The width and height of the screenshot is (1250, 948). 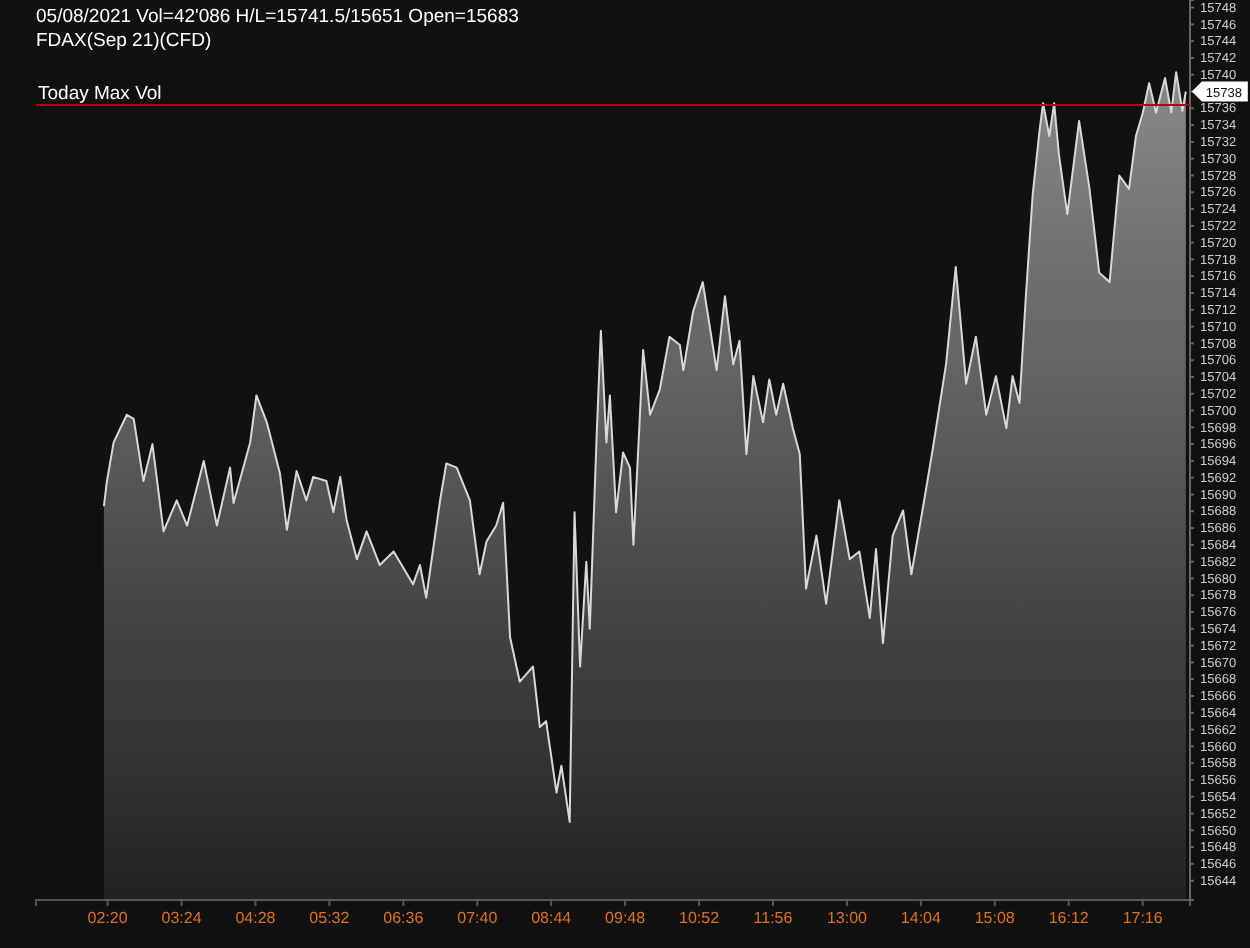 I want to click on x-tick-label: 09:48, so click(x=626, y=918).